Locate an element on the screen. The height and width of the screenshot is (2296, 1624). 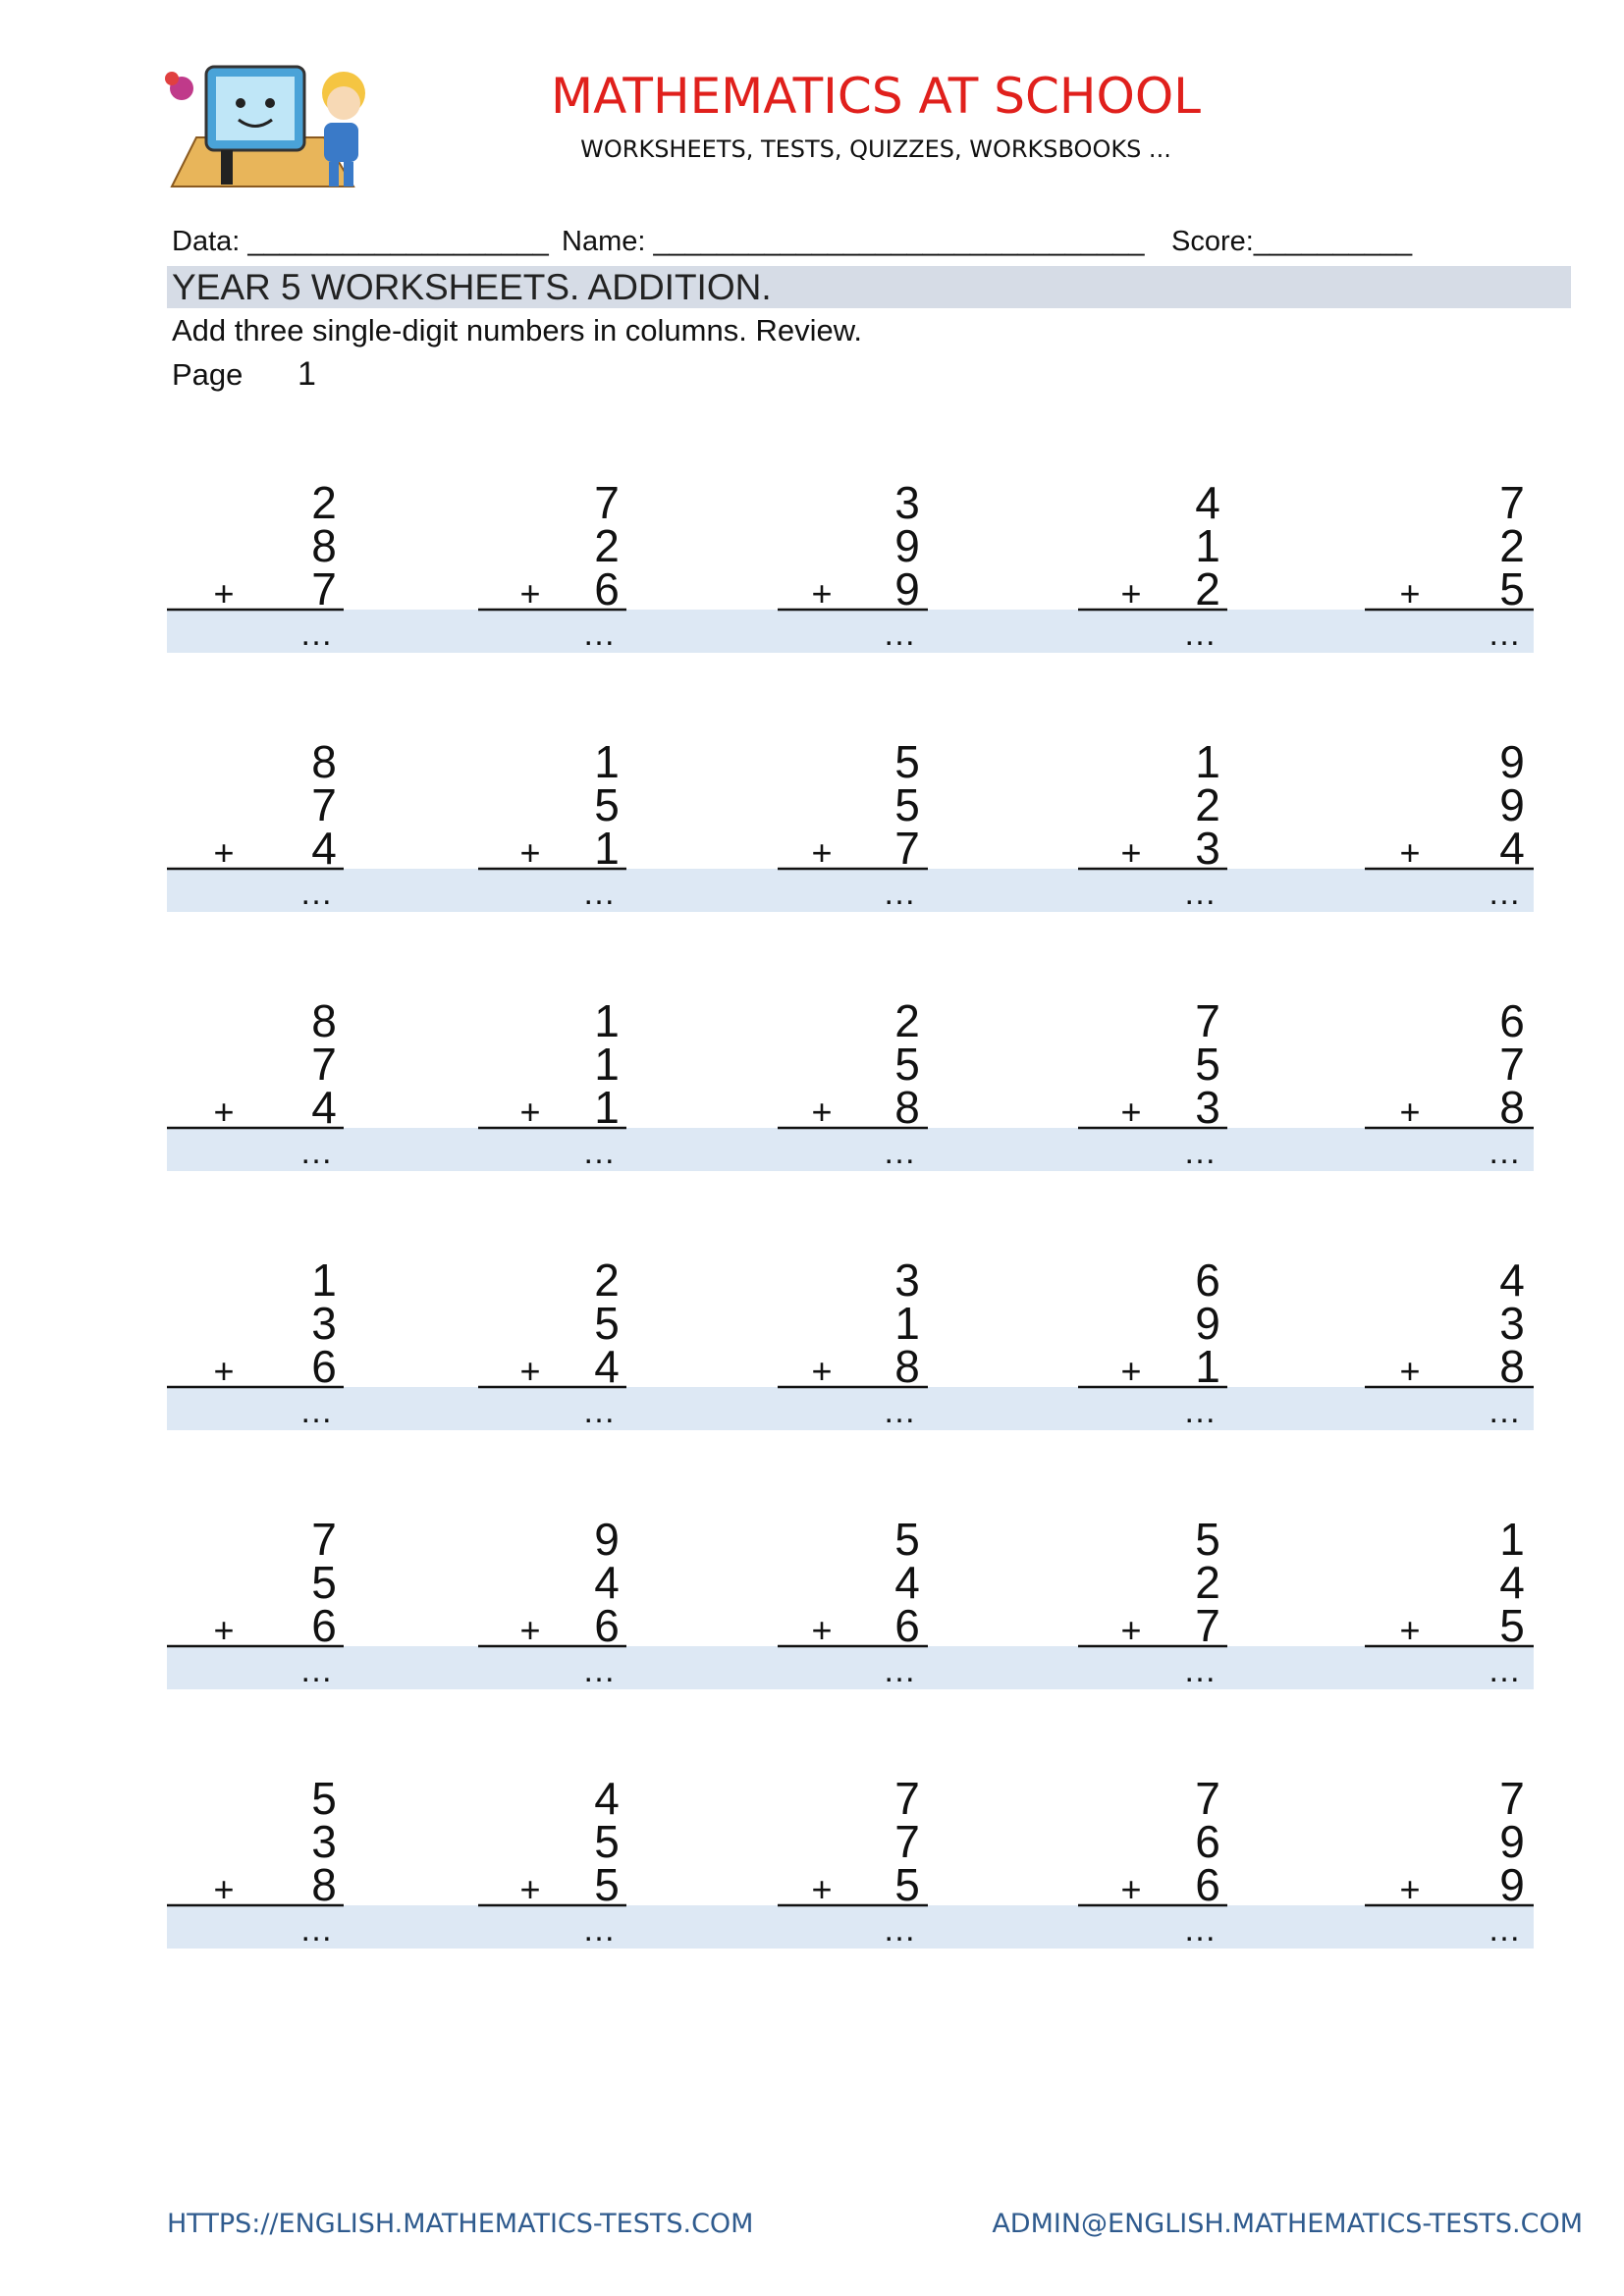
score-field: Score:__________ is located at coordinates (1292, 242).